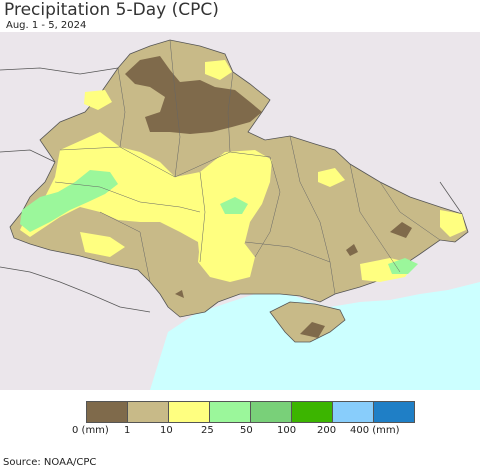 This screenshot has width=480, height=470. I want to click on wet-area-north, so click(218, 70).